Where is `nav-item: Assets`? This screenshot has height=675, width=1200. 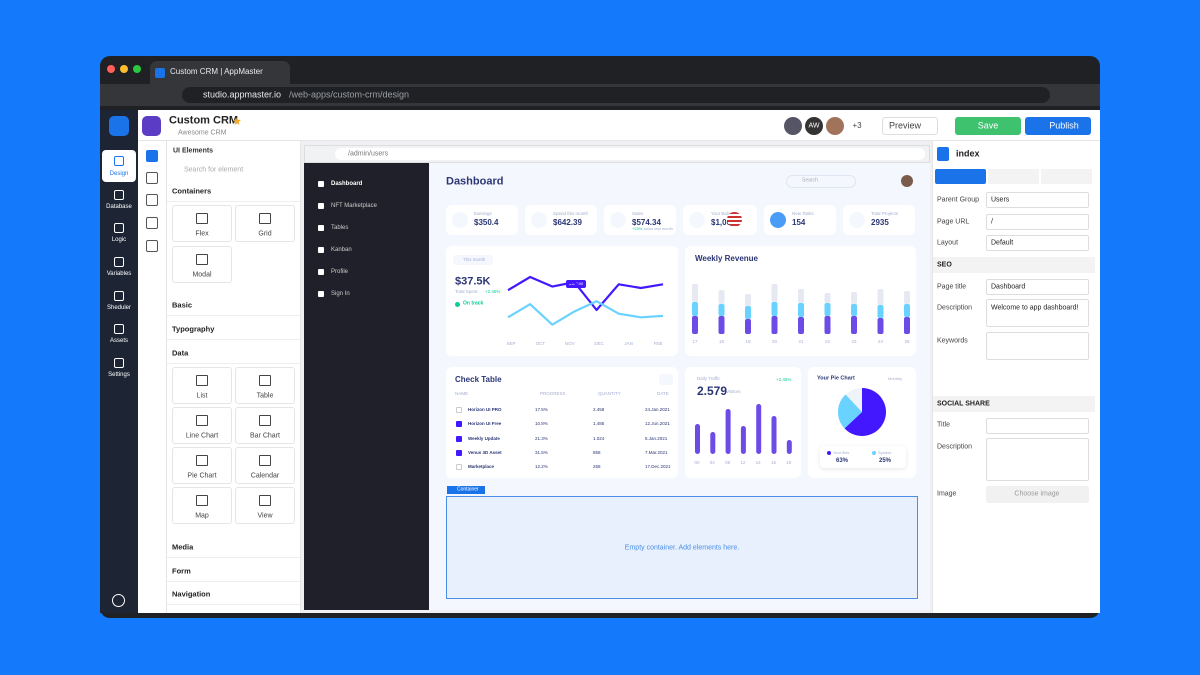 nav-item: Assets is located at coordinates (119, 341).